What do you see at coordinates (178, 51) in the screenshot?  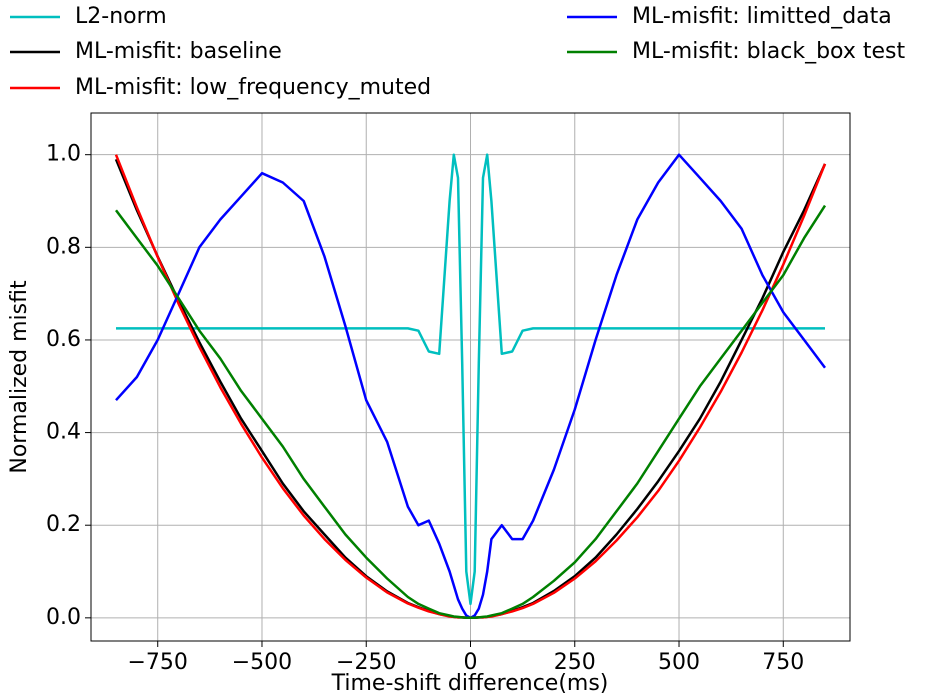 I see `legend-label: ML-misfit: baseline` at bounding box center [178, 51].